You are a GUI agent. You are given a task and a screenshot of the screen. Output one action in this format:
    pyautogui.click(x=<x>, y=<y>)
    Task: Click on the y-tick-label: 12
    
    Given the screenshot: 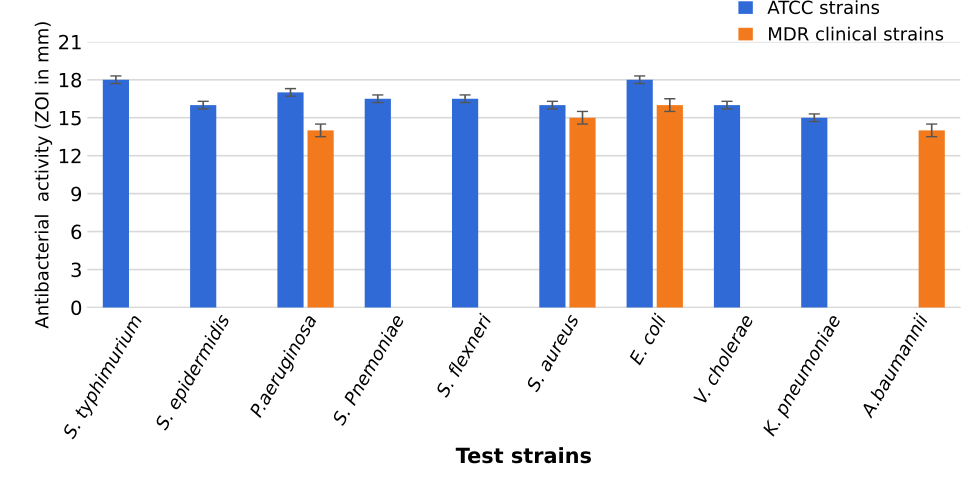 What is the action you would take?
    pyautogui.click(x=70, y=156)
    